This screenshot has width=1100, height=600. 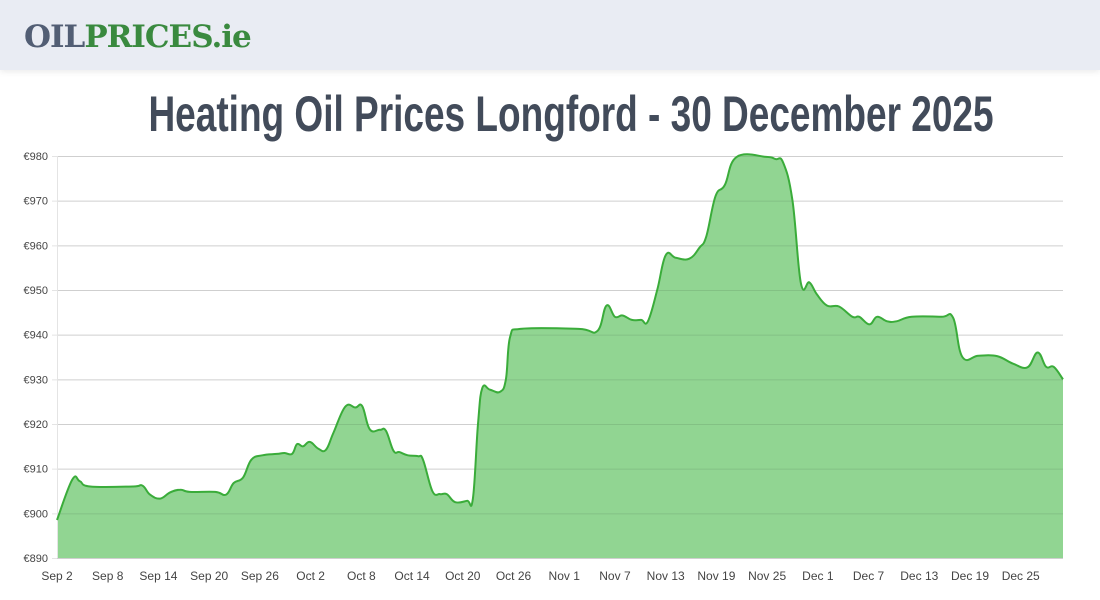 I want to click on x-tick-label: Sep 20, so click(x=209, y=576).